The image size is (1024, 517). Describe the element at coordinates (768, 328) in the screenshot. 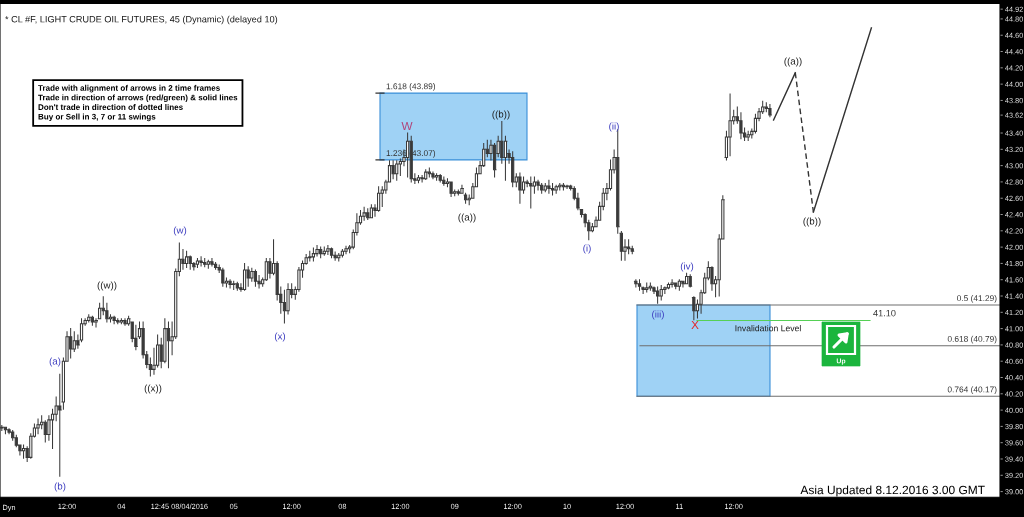

I see `annotation: Invalidation Level` at that location.